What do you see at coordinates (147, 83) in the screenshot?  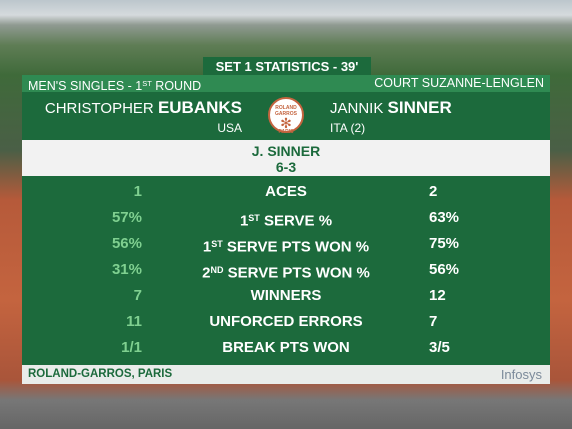 I see `round-sup: ST` at bounding box center [147, 83].